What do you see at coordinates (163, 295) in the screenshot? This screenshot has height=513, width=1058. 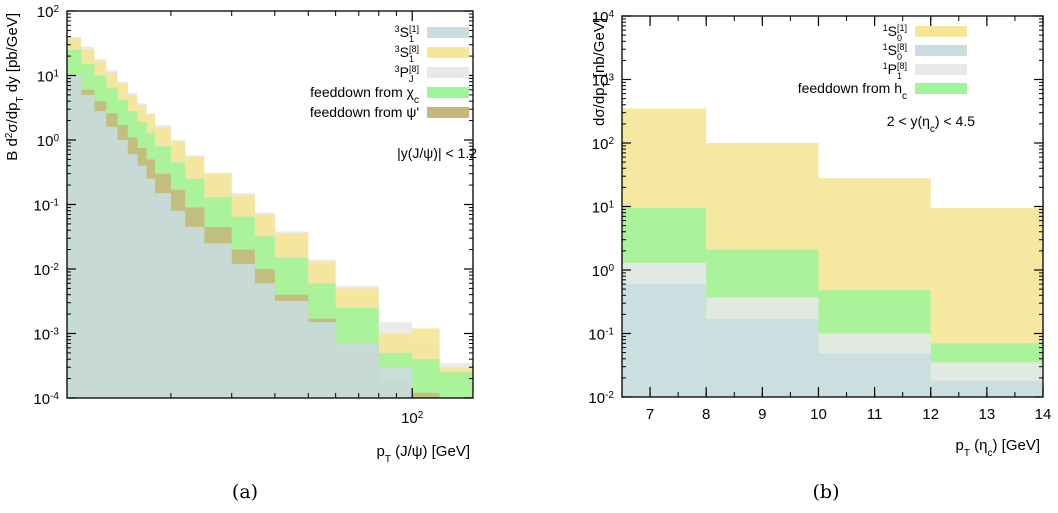 I see `bar-a-s0-b8` at bounding box center [163, 295].